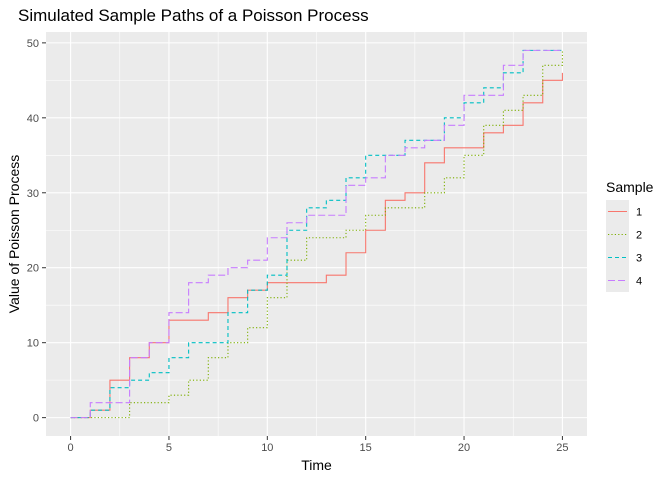 The height and width of the screenshot is (480, 672). What do you see at coordinates (464, 448) in the screenshot?
I see `x-tick-label: 20` at bounding box center [464, 448].